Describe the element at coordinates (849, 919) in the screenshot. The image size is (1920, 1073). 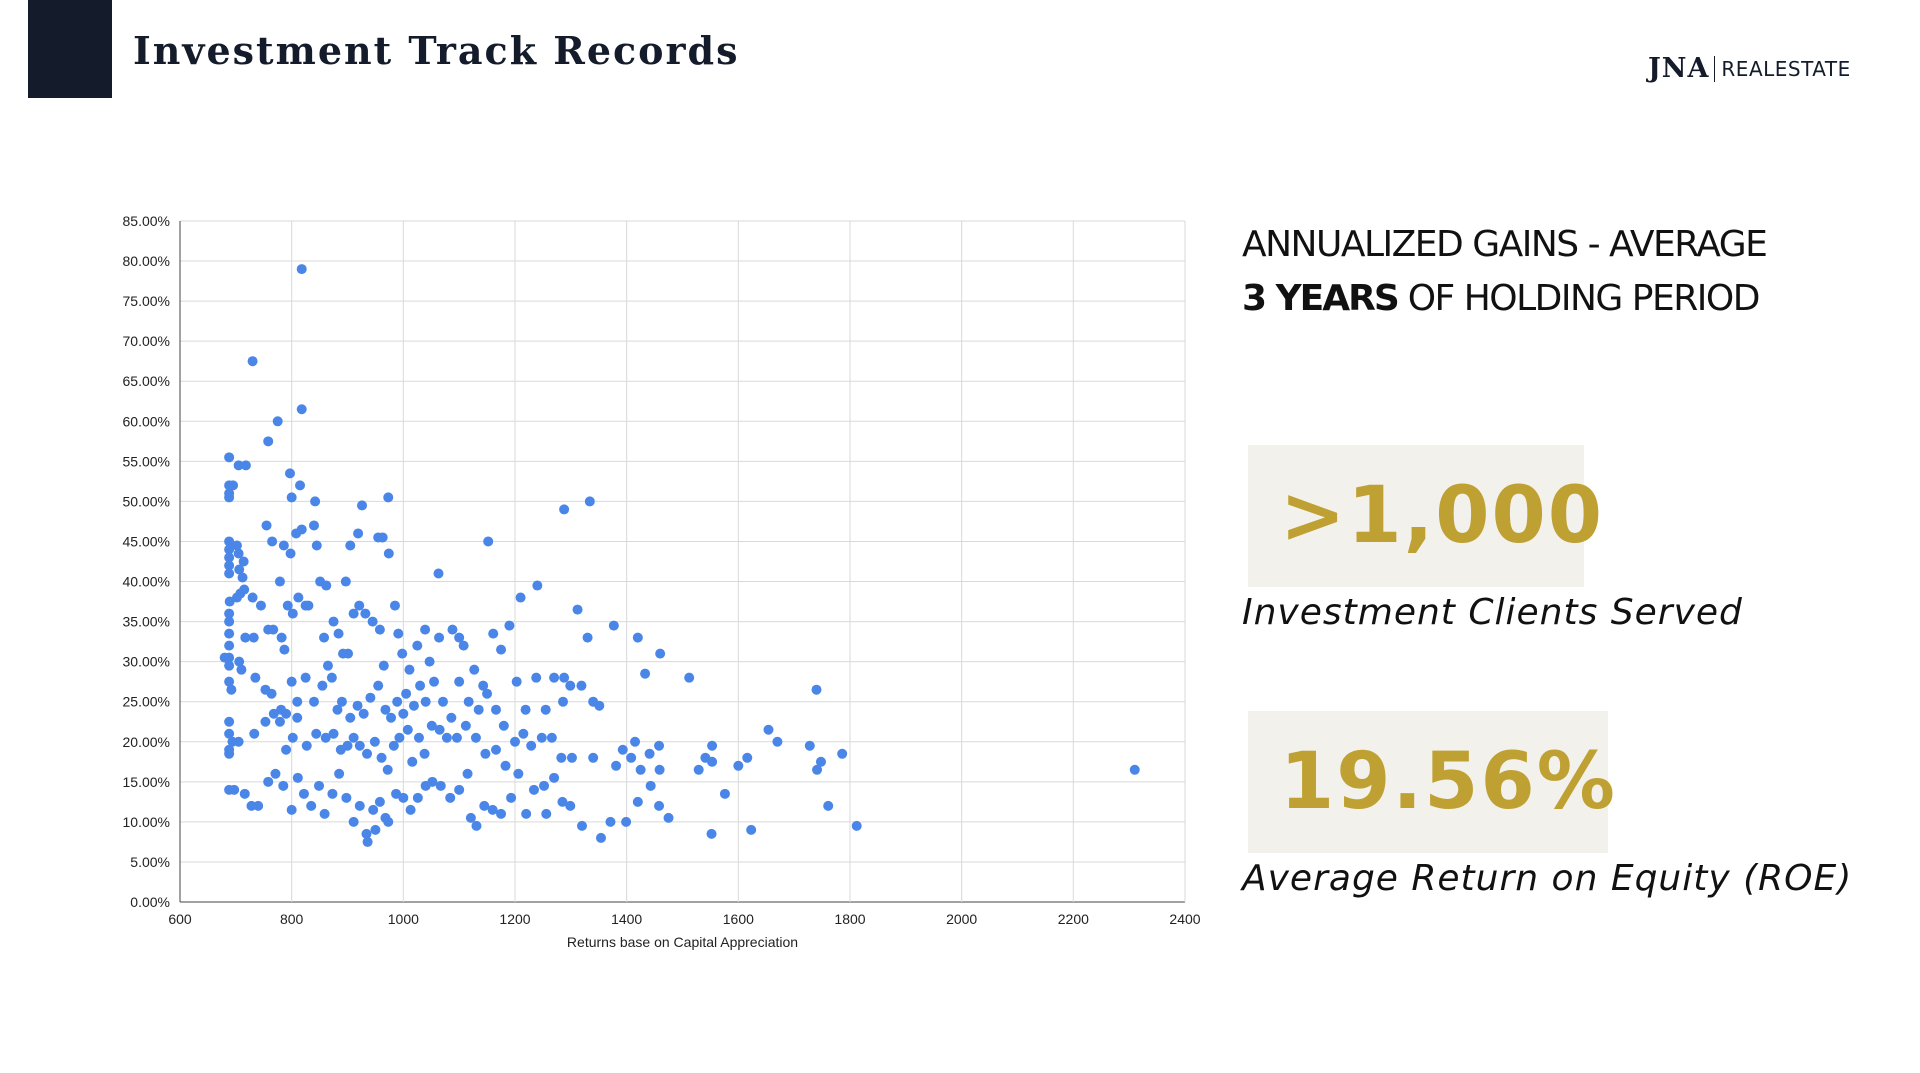
I see `x-tick-label: 1800` at that location.